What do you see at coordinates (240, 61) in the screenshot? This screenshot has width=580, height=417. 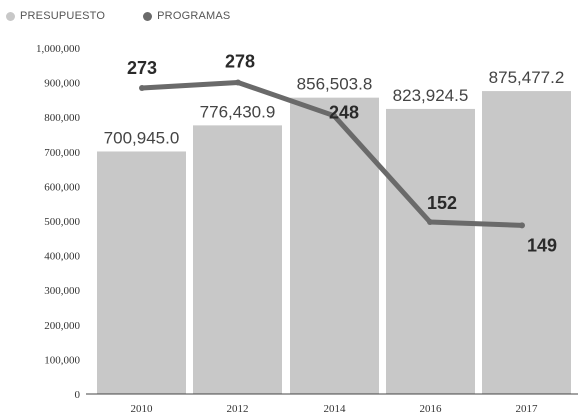 I see `programas-value-label-2012: 278` at bounding box center [240, 61].